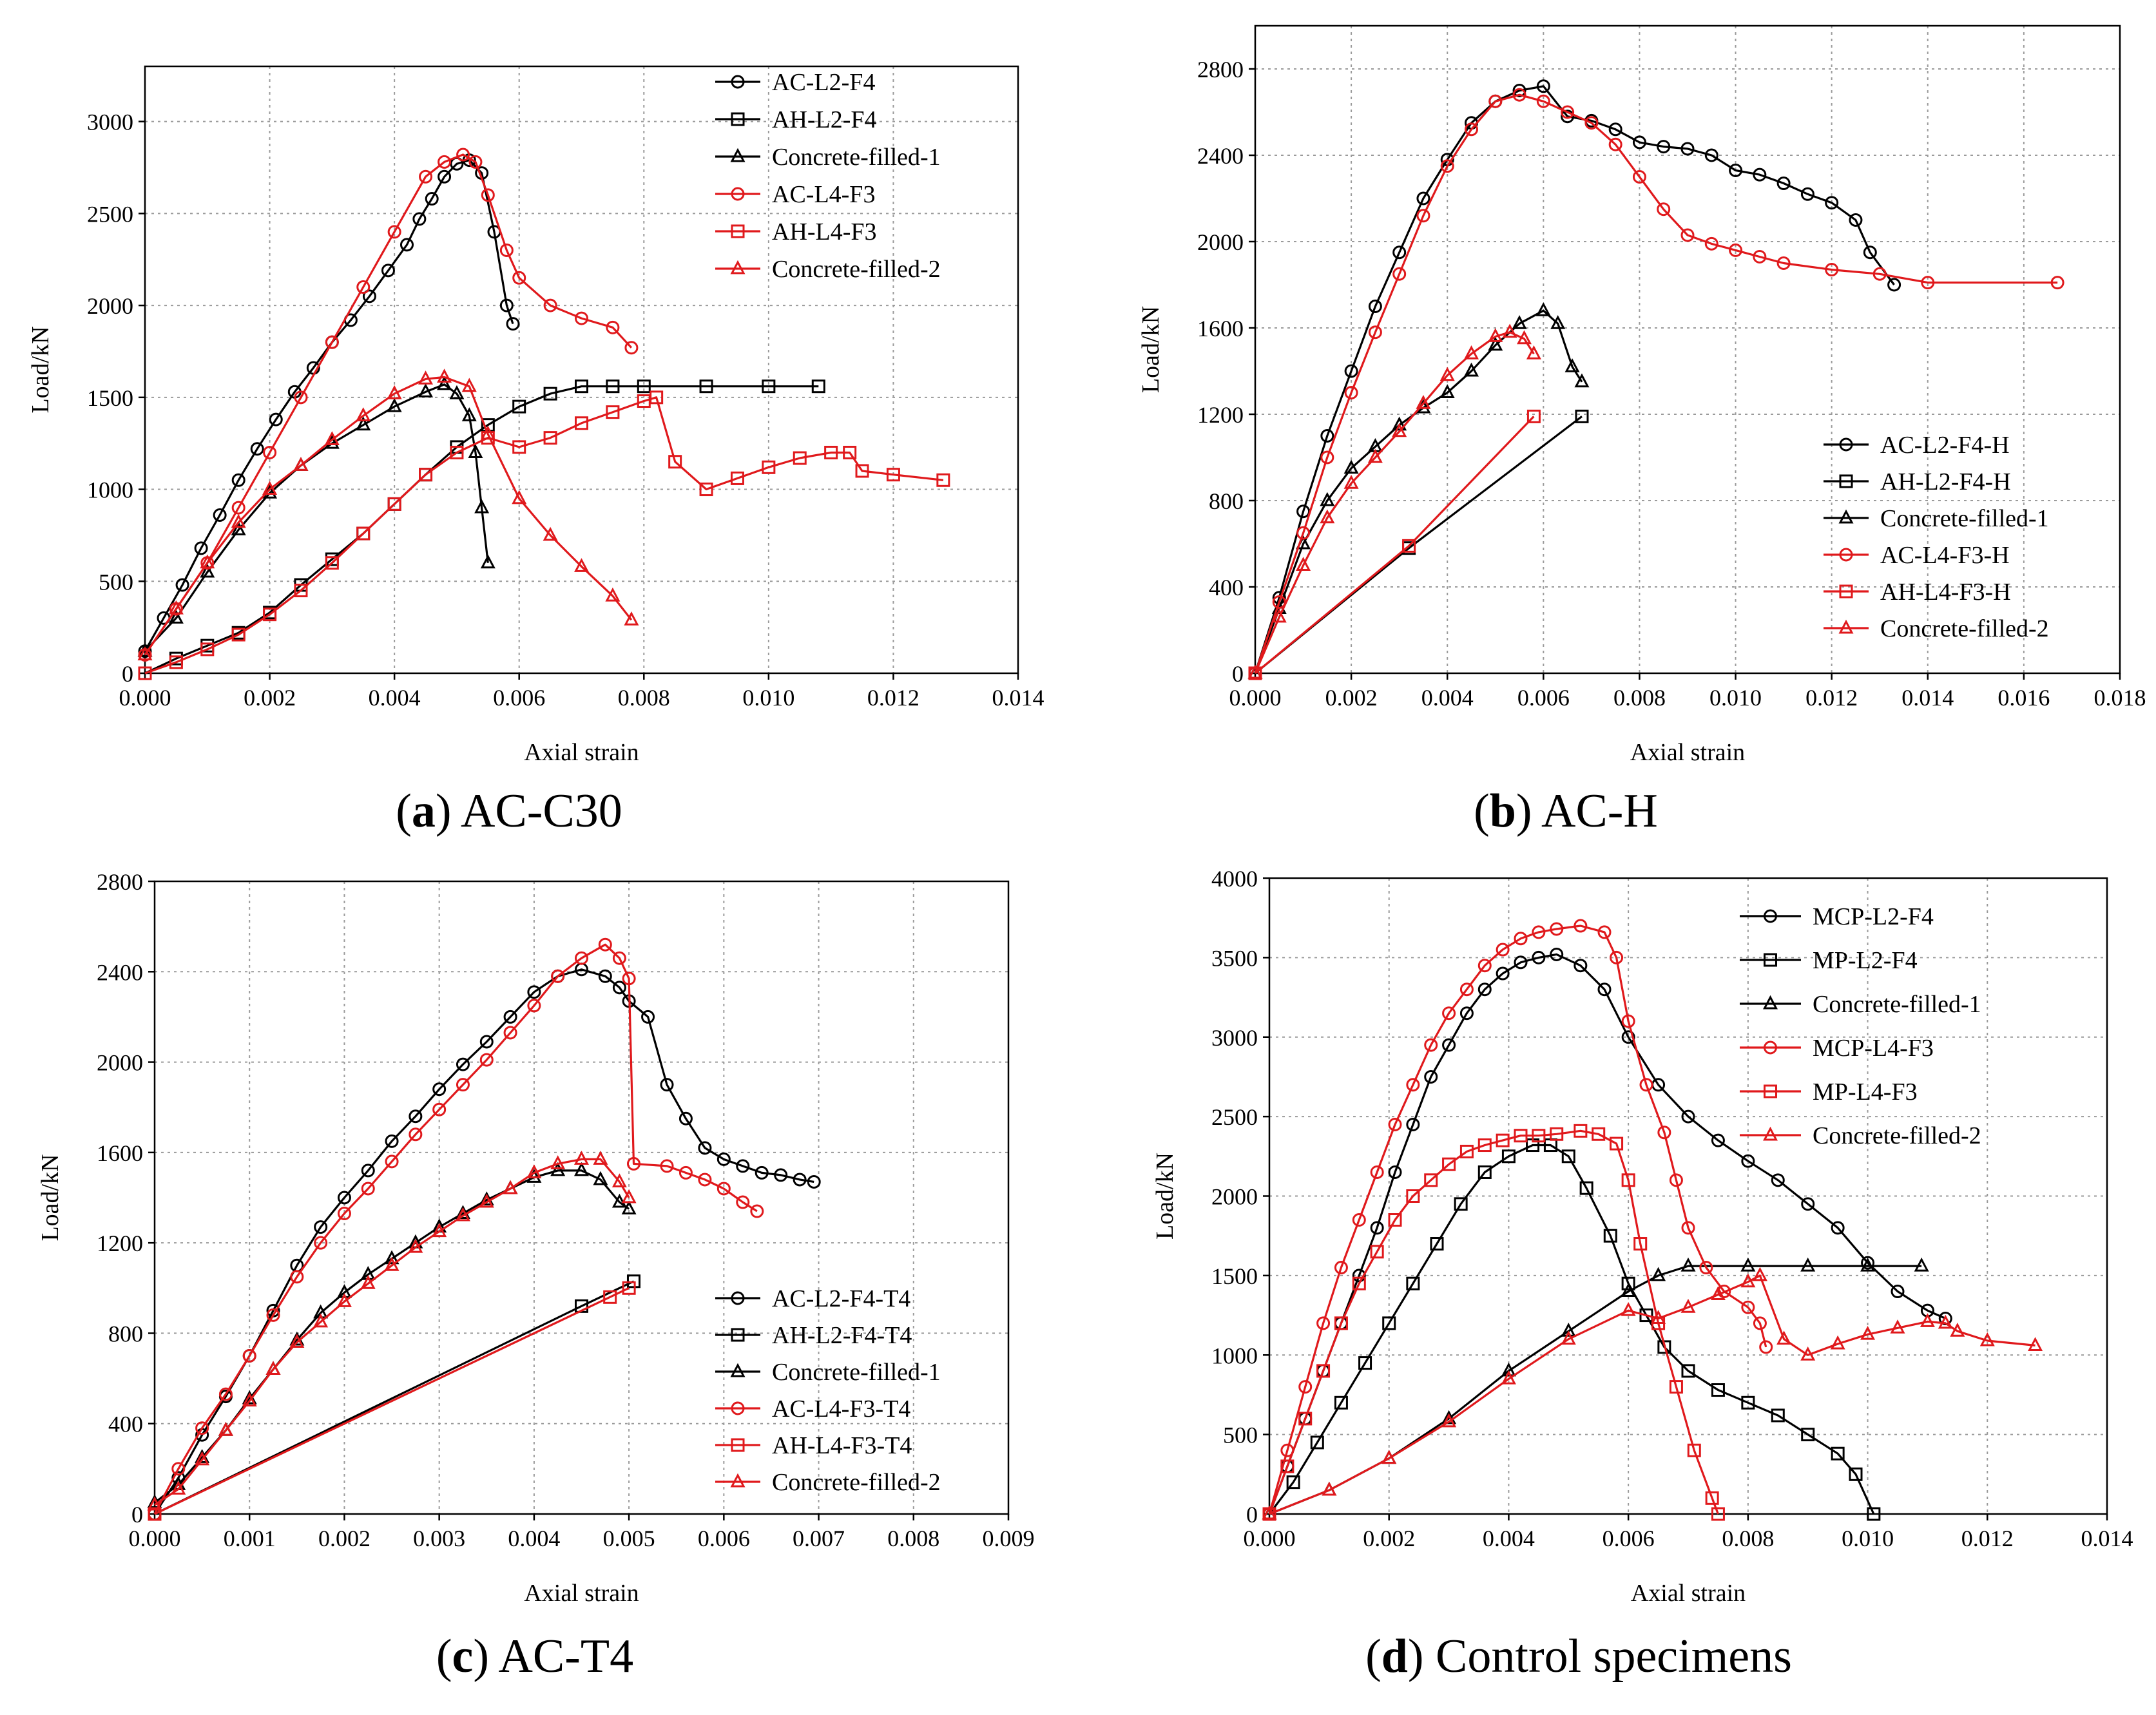  What do you see at coordinates (1252, 1515) in the screenshot?
I see `y-tick-label: 0` at bounding box center [1252, 1515].